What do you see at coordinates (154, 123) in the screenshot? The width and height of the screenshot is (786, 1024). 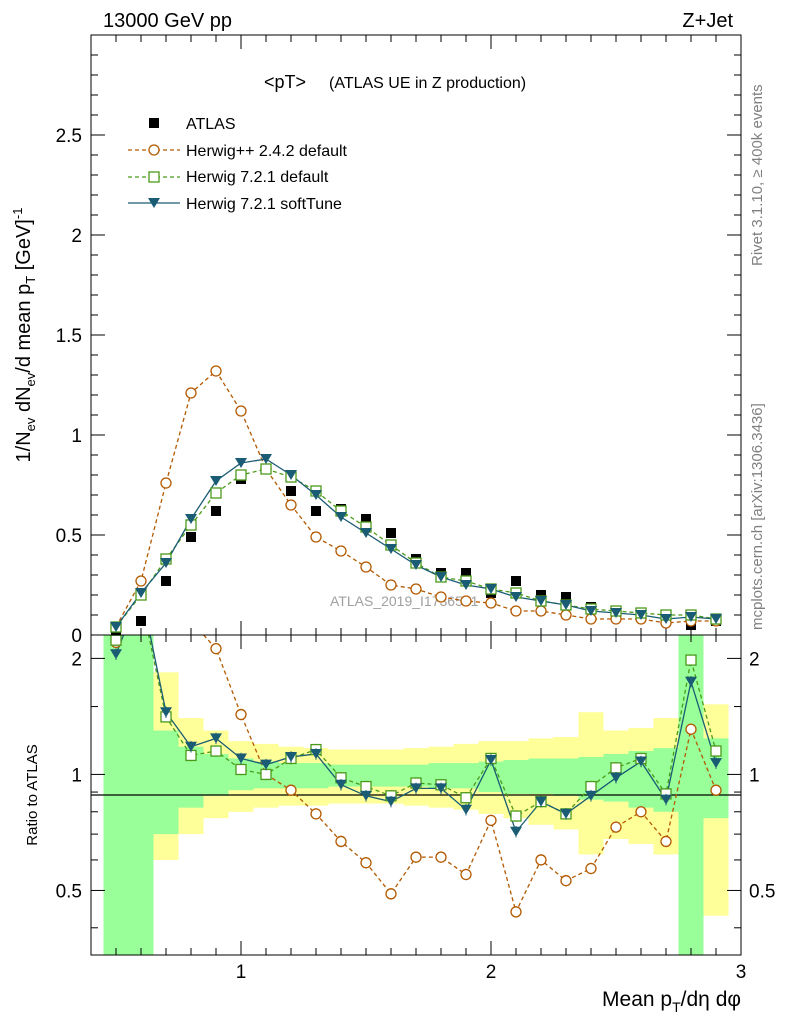 I see `legend-marker-atlas` at bounding box center [154, 123].